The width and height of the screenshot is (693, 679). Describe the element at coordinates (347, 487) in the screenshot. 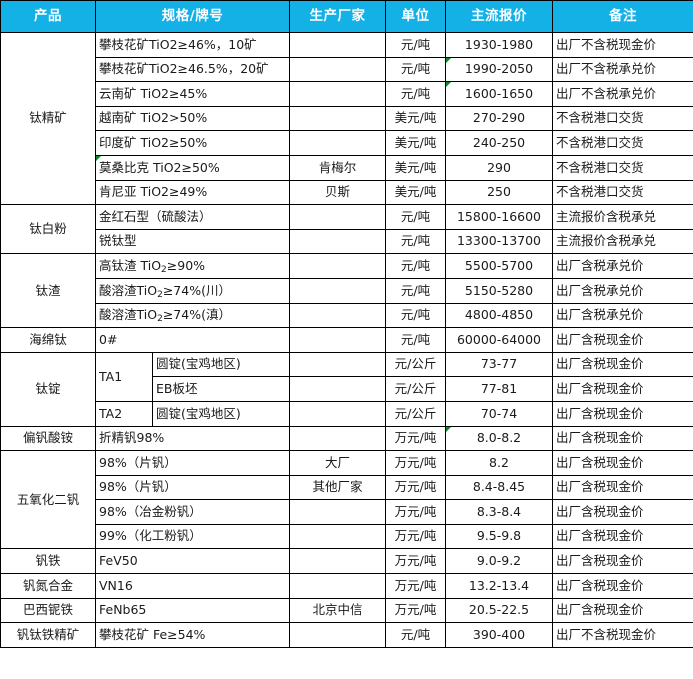

I see `table-row: 98%（片钒） 其他厂家 万元/吨 8.4-8.45 出厂含税现金价` at that location.